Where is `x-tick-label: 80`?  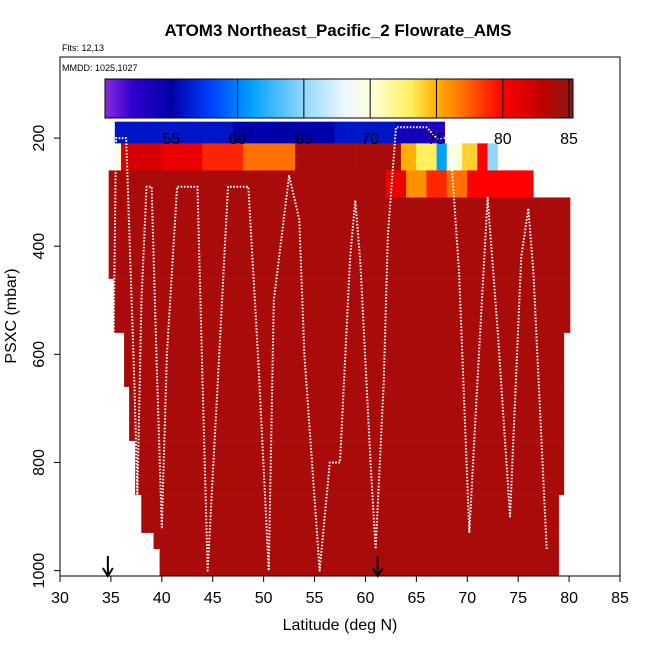
x-tick-label: 80 is located at coordinates (569, 598).